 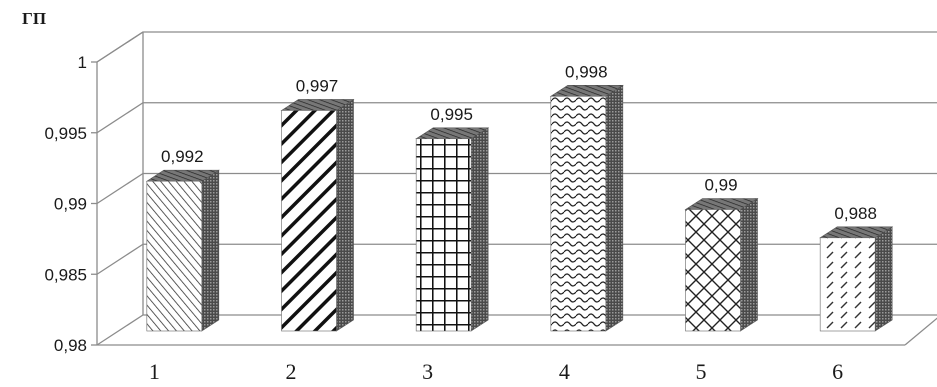 What do you see at coordinates (65, 274) in the screenshot?
I see `y-tick-label: 0,985` at bounding box center [65, 274].